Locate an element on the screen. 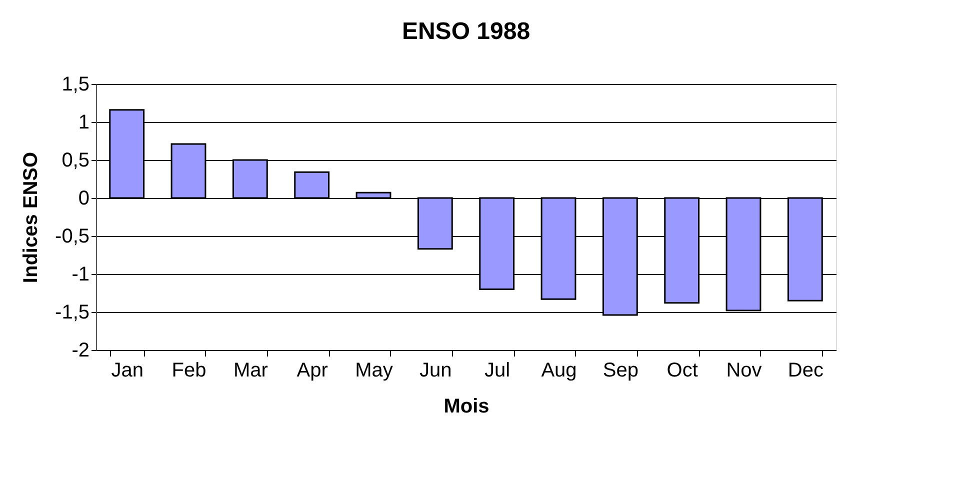 The height and width of the screenshot is (482, 955). x-tick-label: May is located at coordinates (374, 371).